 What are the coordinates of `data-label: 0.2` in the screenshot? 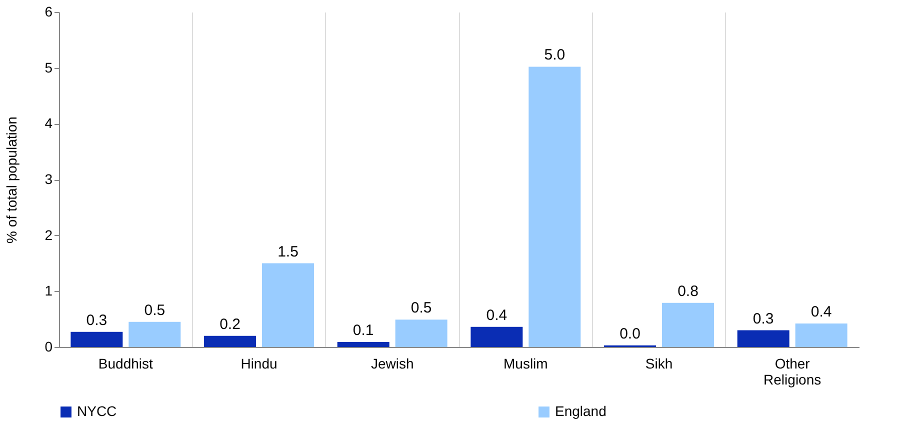 It's located at (230, 324).